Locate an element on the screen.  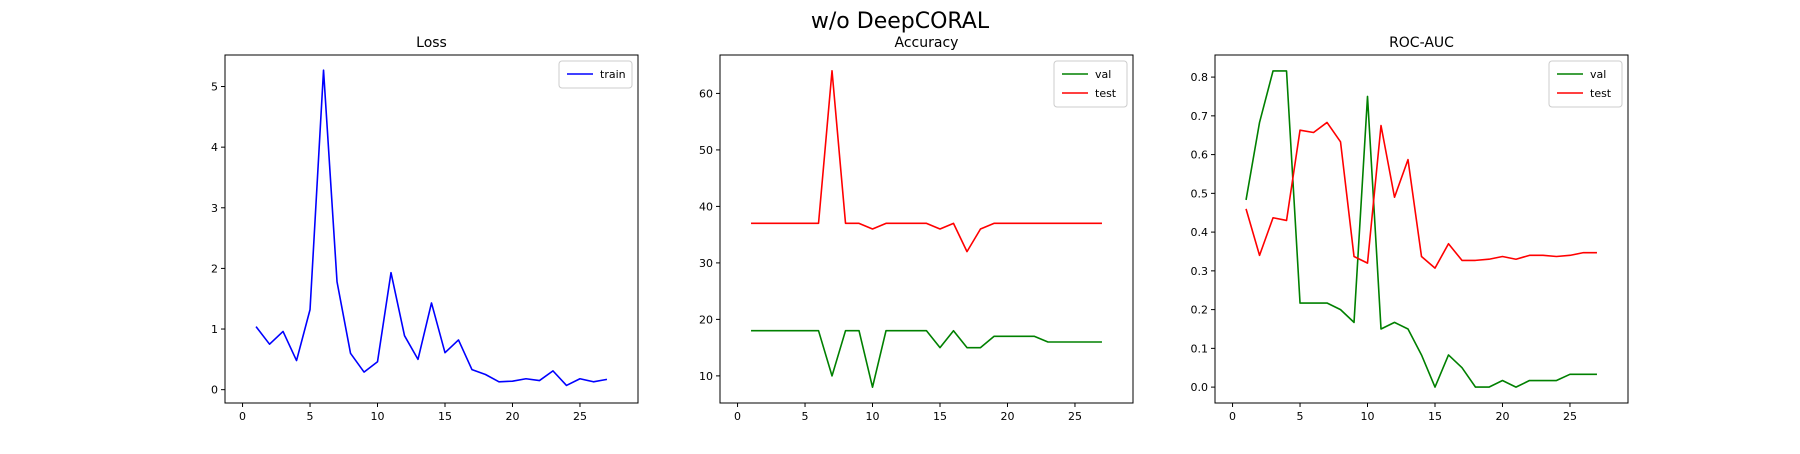
figure-suptitle: w/o DeepCORAL is located at coordinates (900, 21).